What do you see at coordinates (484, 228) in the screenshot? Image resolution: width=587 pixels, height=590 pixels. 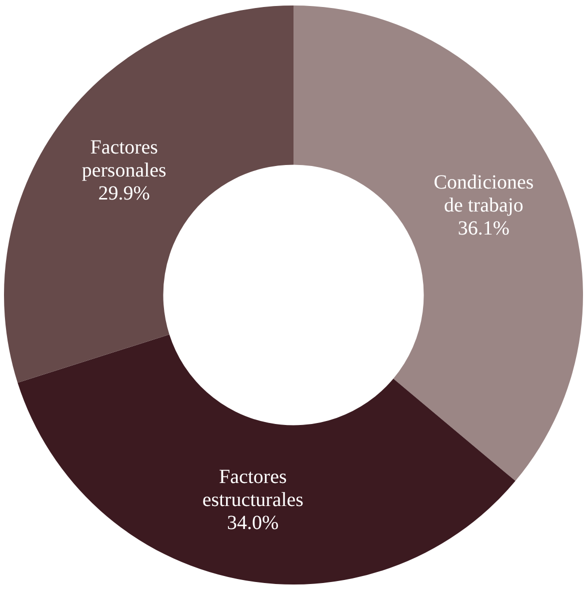 I see `data-label: 36.1%` at bounding box center [484, 228].